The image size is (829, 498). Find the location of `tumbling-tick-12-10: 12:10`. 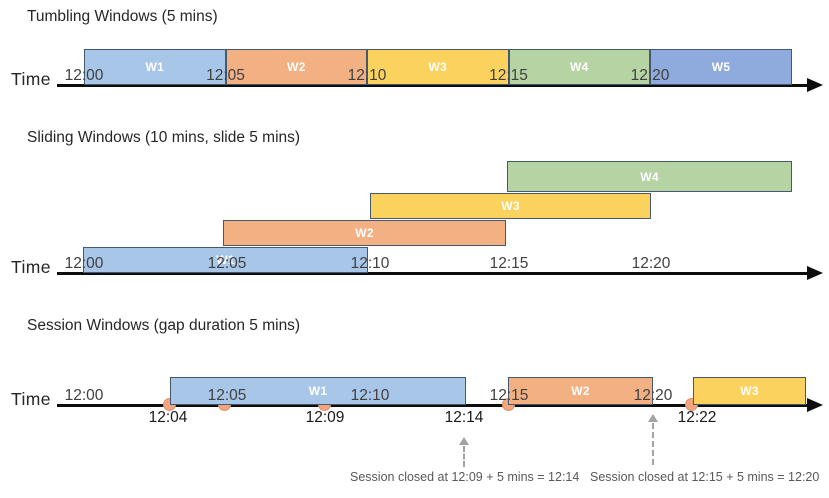

tumbling-tick-12-10: 12:10 is located at coordinates (367, 75).